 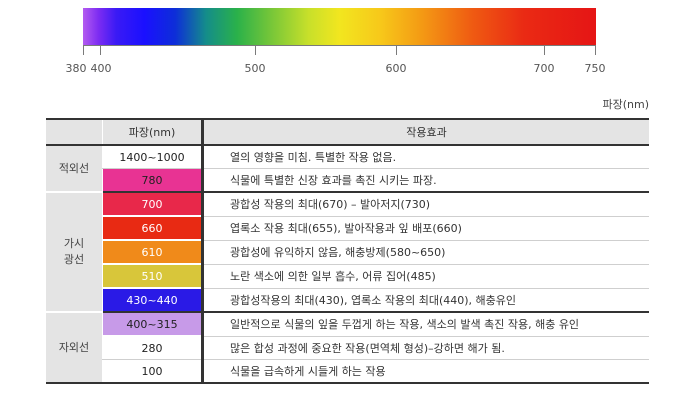 What do you see at coordinates (76, 68) in the screenshot?
I see `tick-label-380: 380` at bounding box center [76, 68].